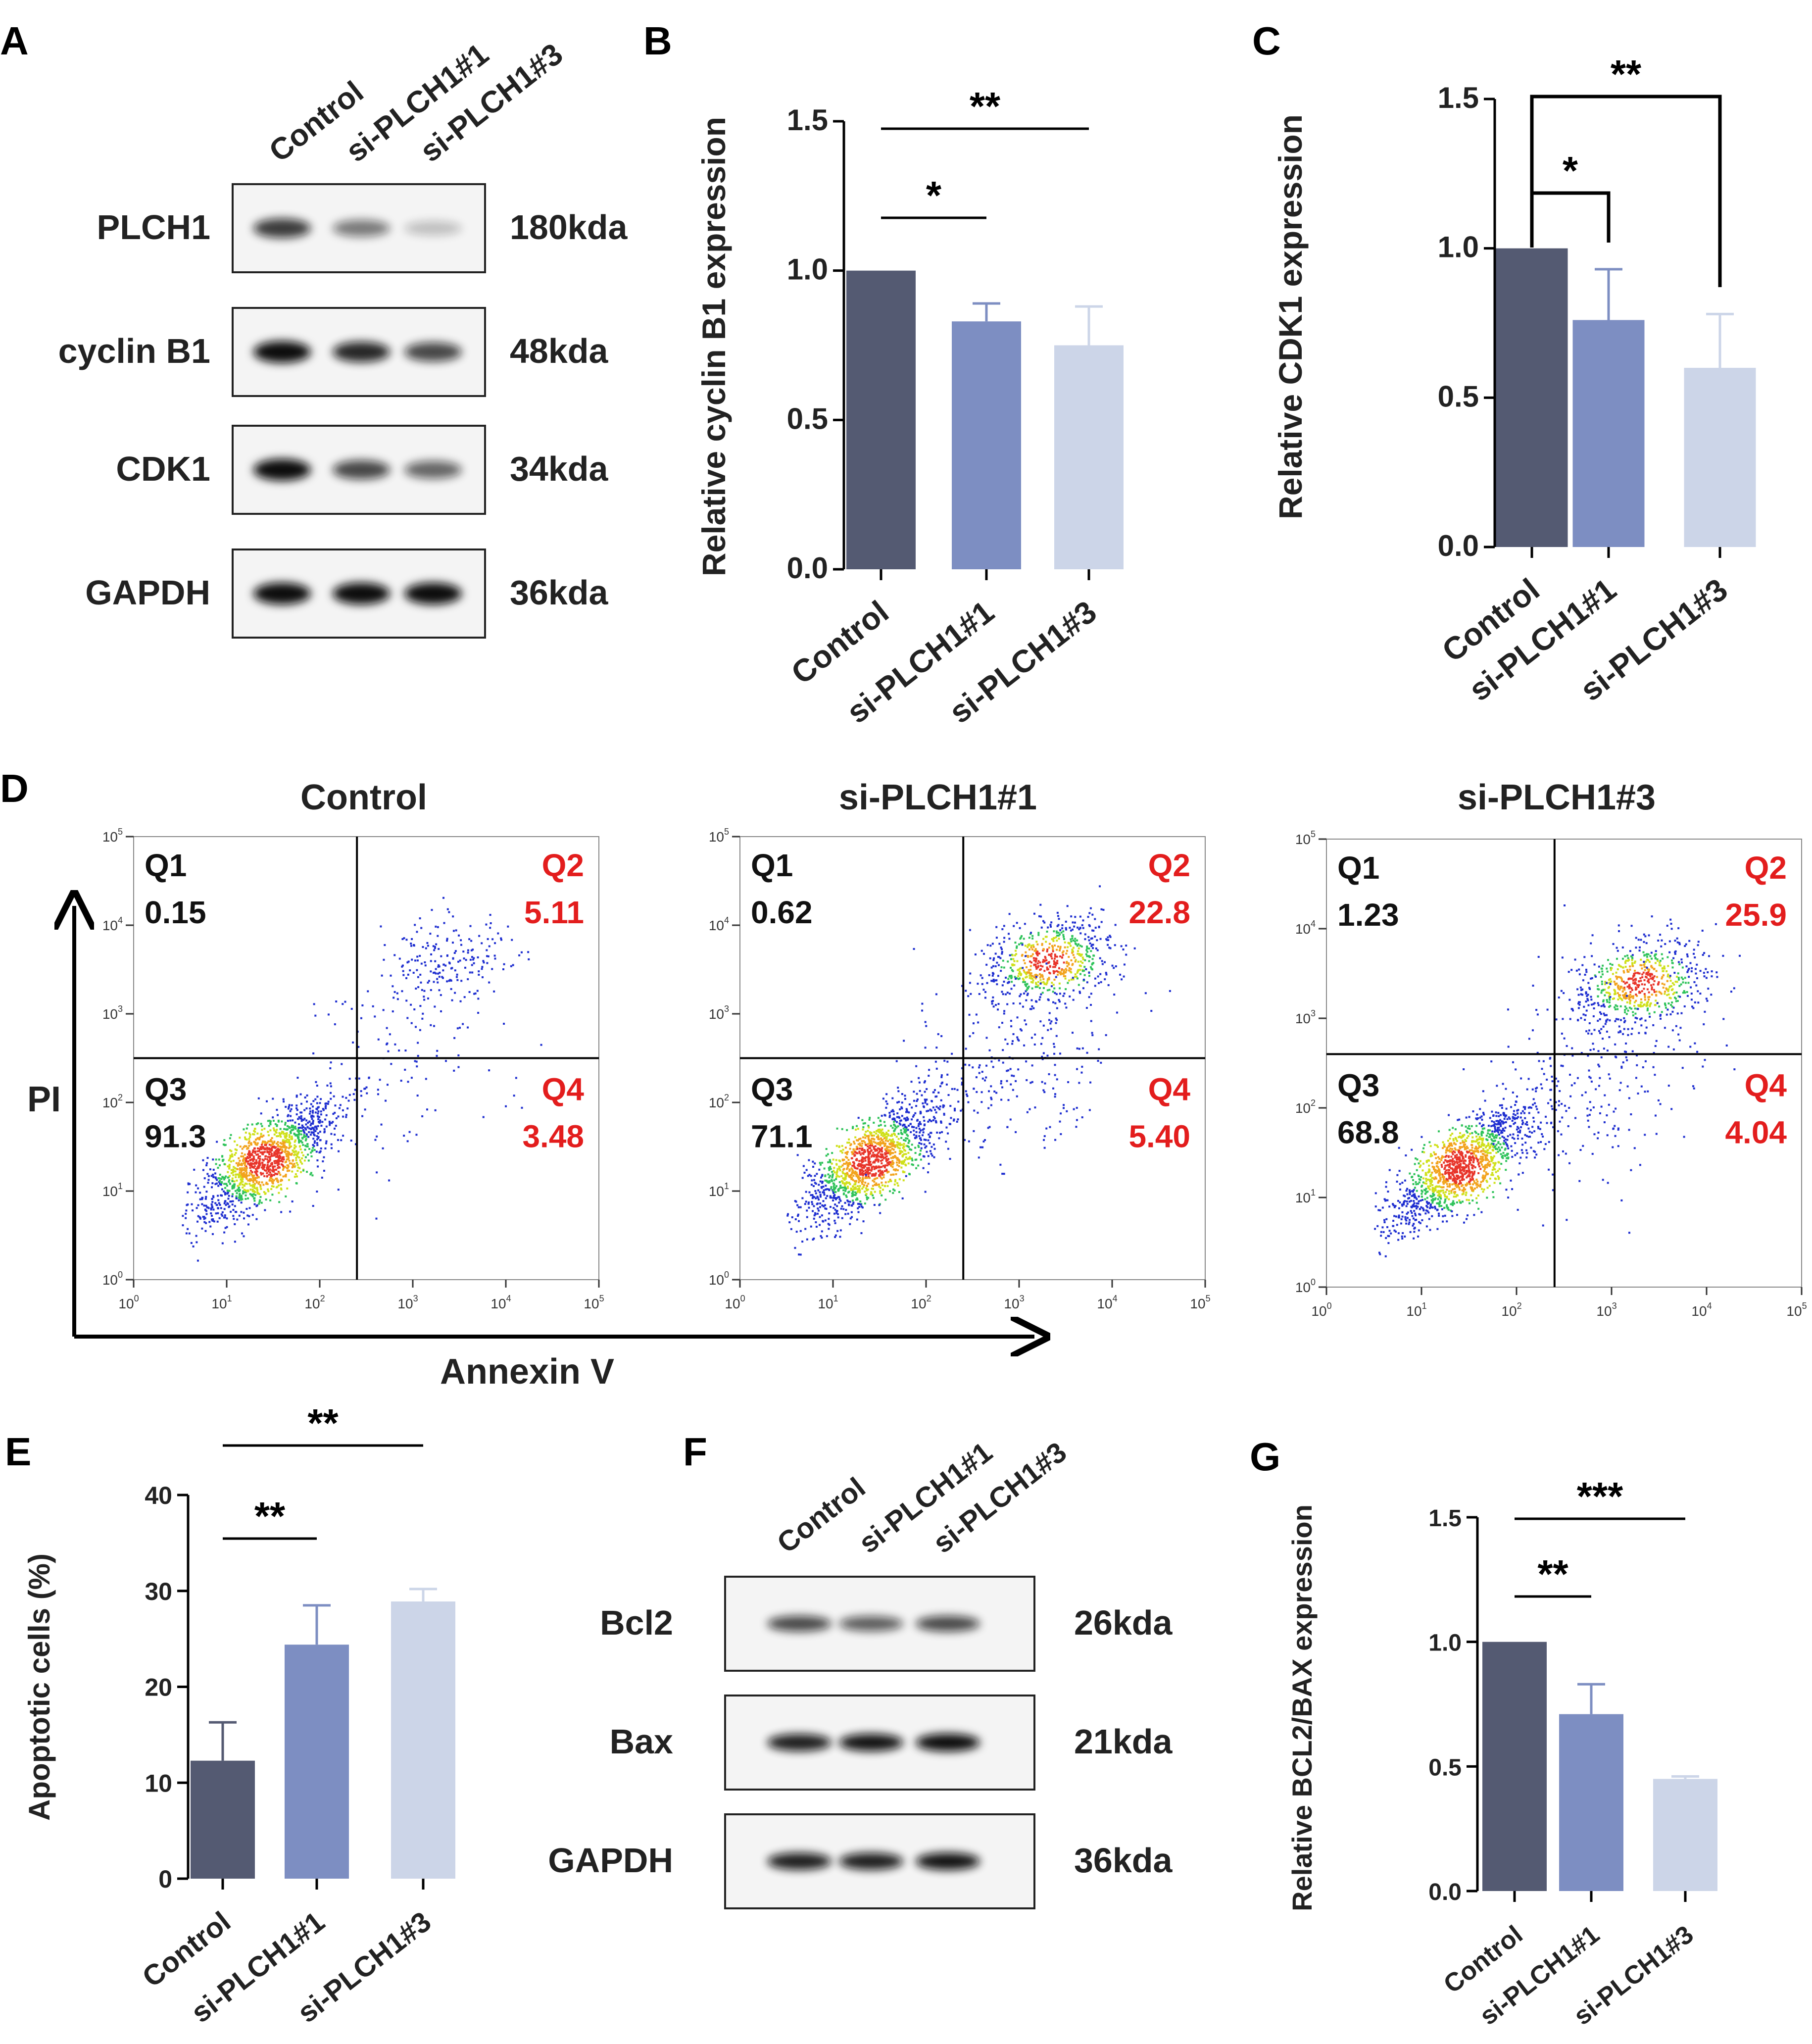 Image resolution: width=1812 pixels, height=2044 pixels. What do you see at coordinates (1305, 928) in the screenshot?
I see `y-tick-label: 104` at bounding box center [1305, 928].